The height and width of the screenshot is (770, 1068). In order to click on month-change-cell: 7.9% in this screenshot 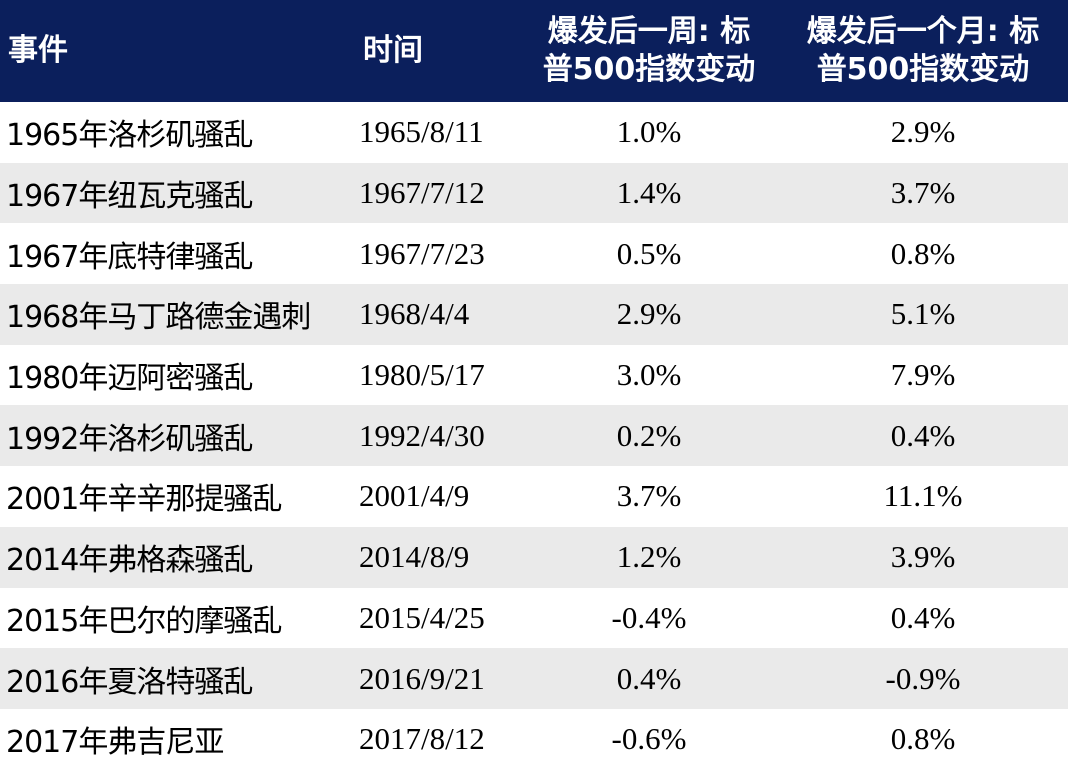, I will do `click(923, 375)`.